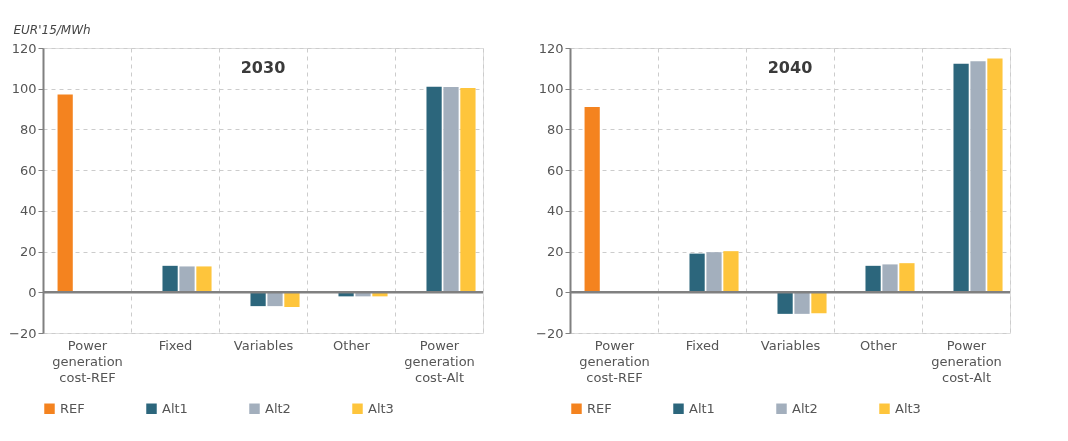 This screenshot has height=441, width=1068. What do you see at coordinates (52, 29) in the screenshot?
I see `y-axis-title: EUR'15/MWh` at bounding box center [52, 29].